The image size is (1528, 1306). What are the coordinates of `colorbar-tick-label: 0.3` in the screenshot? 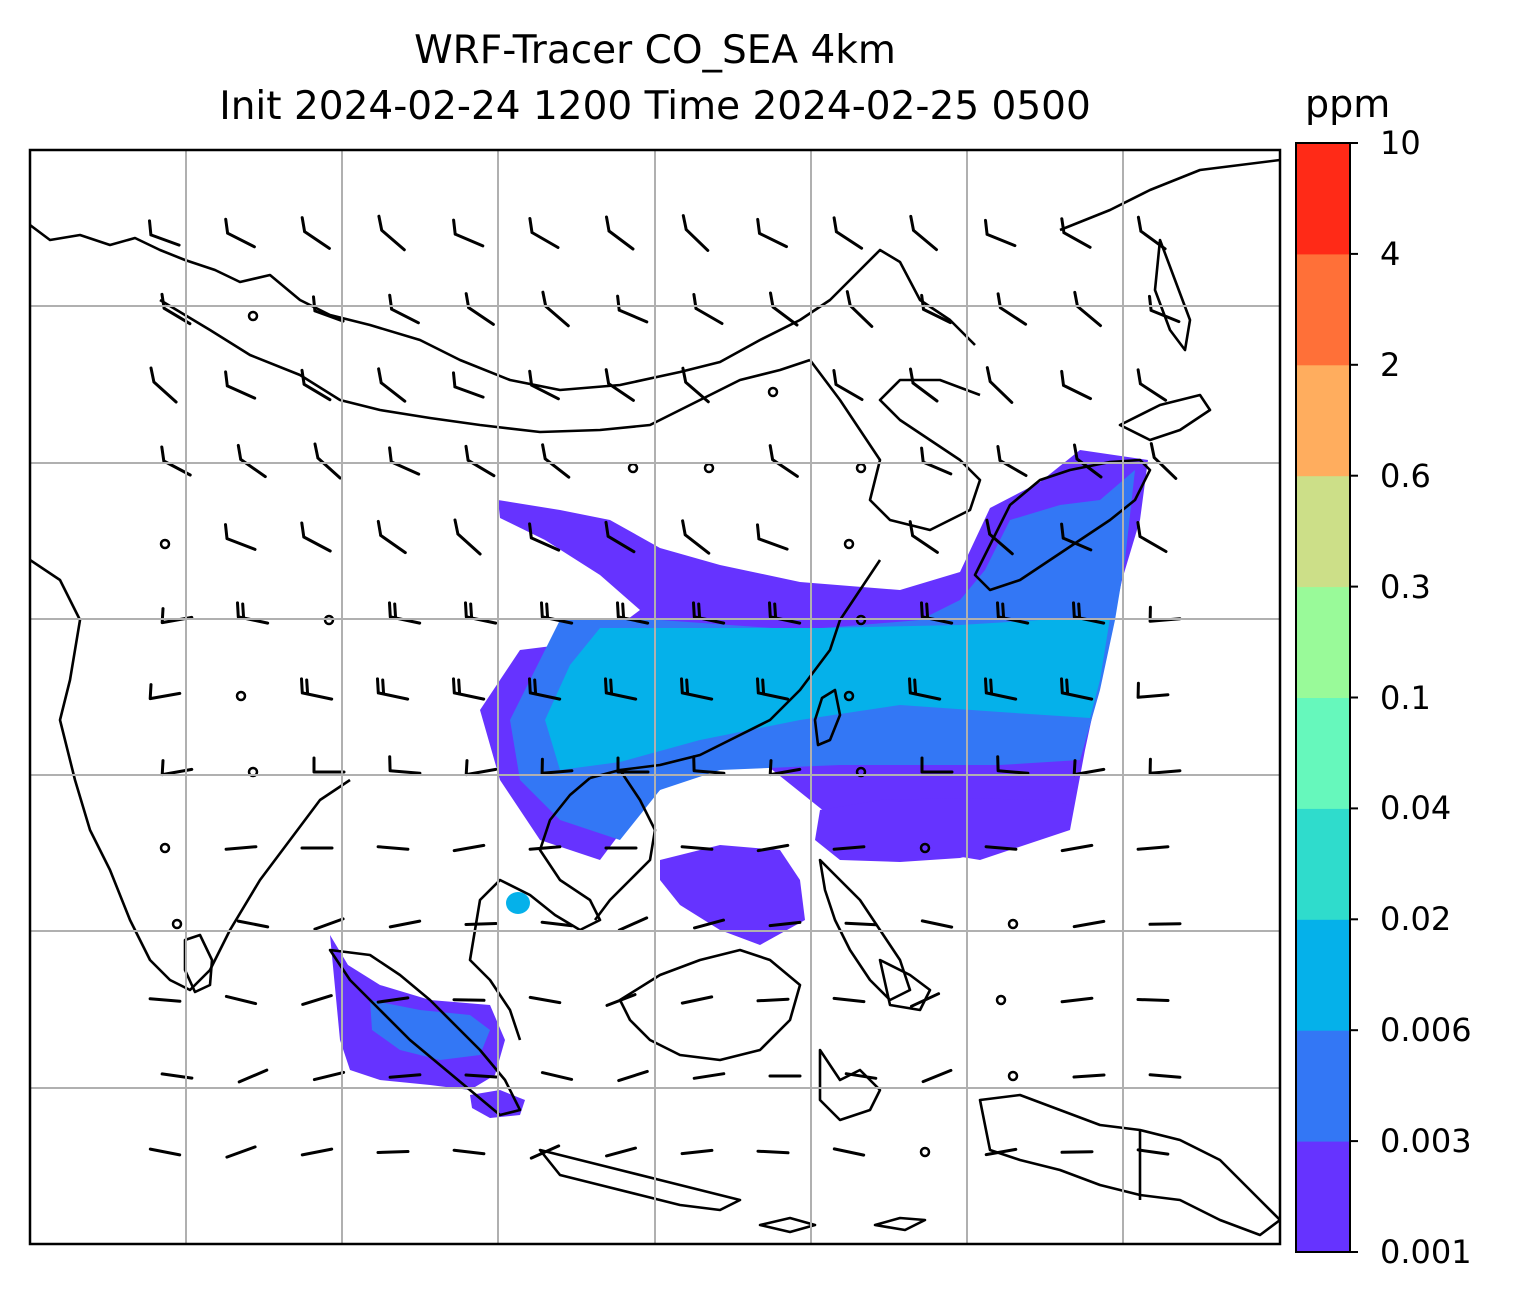 It's located at (1405, 586).